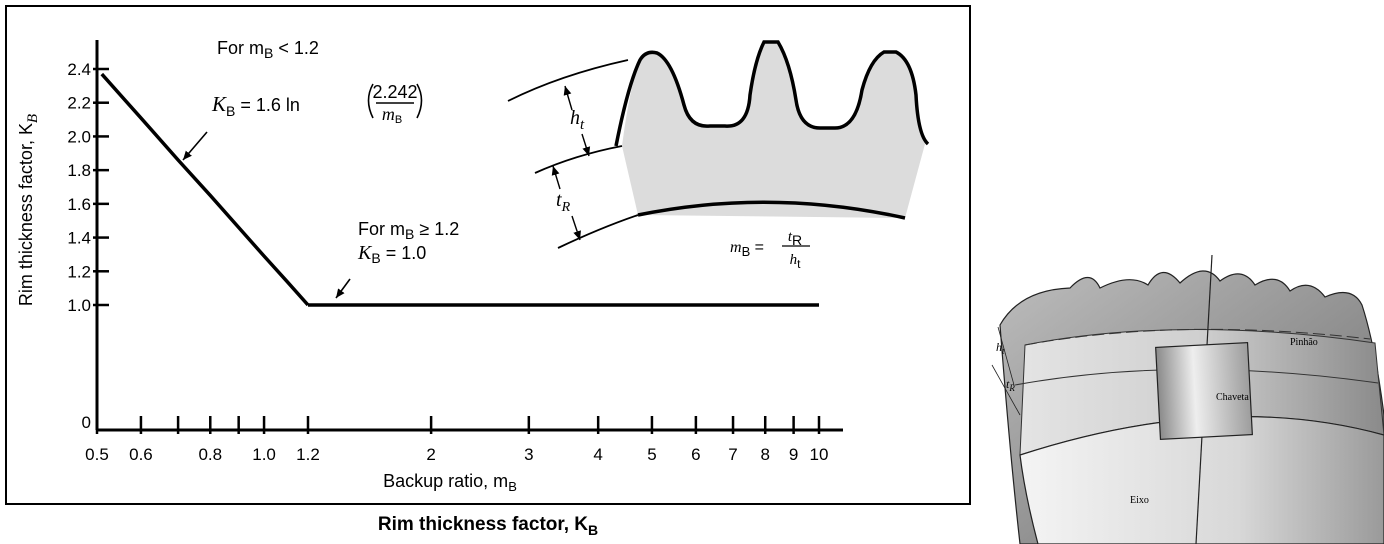 The height and width of the screenshot is (544, 1384). Describe the element at coordinates (97, 454) in the screenshot. I see `x-tick-label: 0.5` at that location.